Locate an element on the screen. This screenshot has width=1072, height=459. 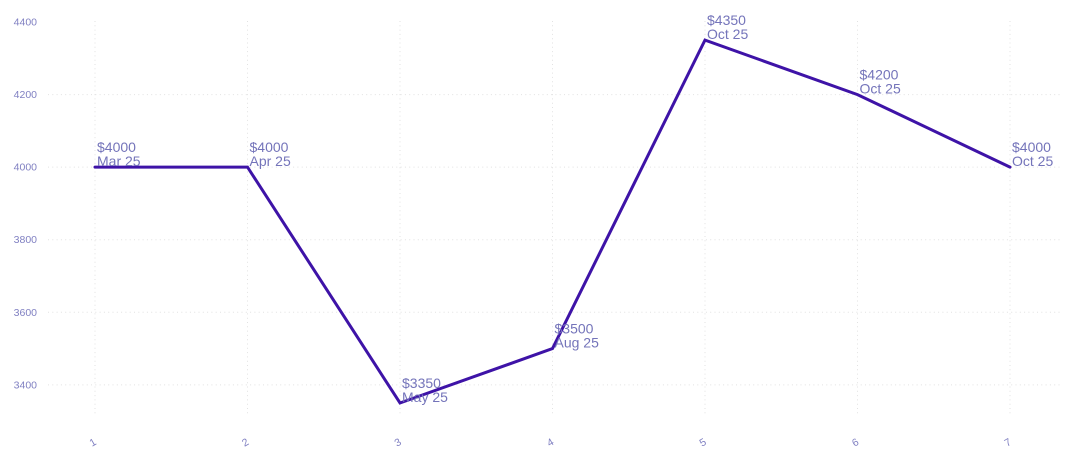
point-label-date: Mar 25 is located at coordinates (119, 161).